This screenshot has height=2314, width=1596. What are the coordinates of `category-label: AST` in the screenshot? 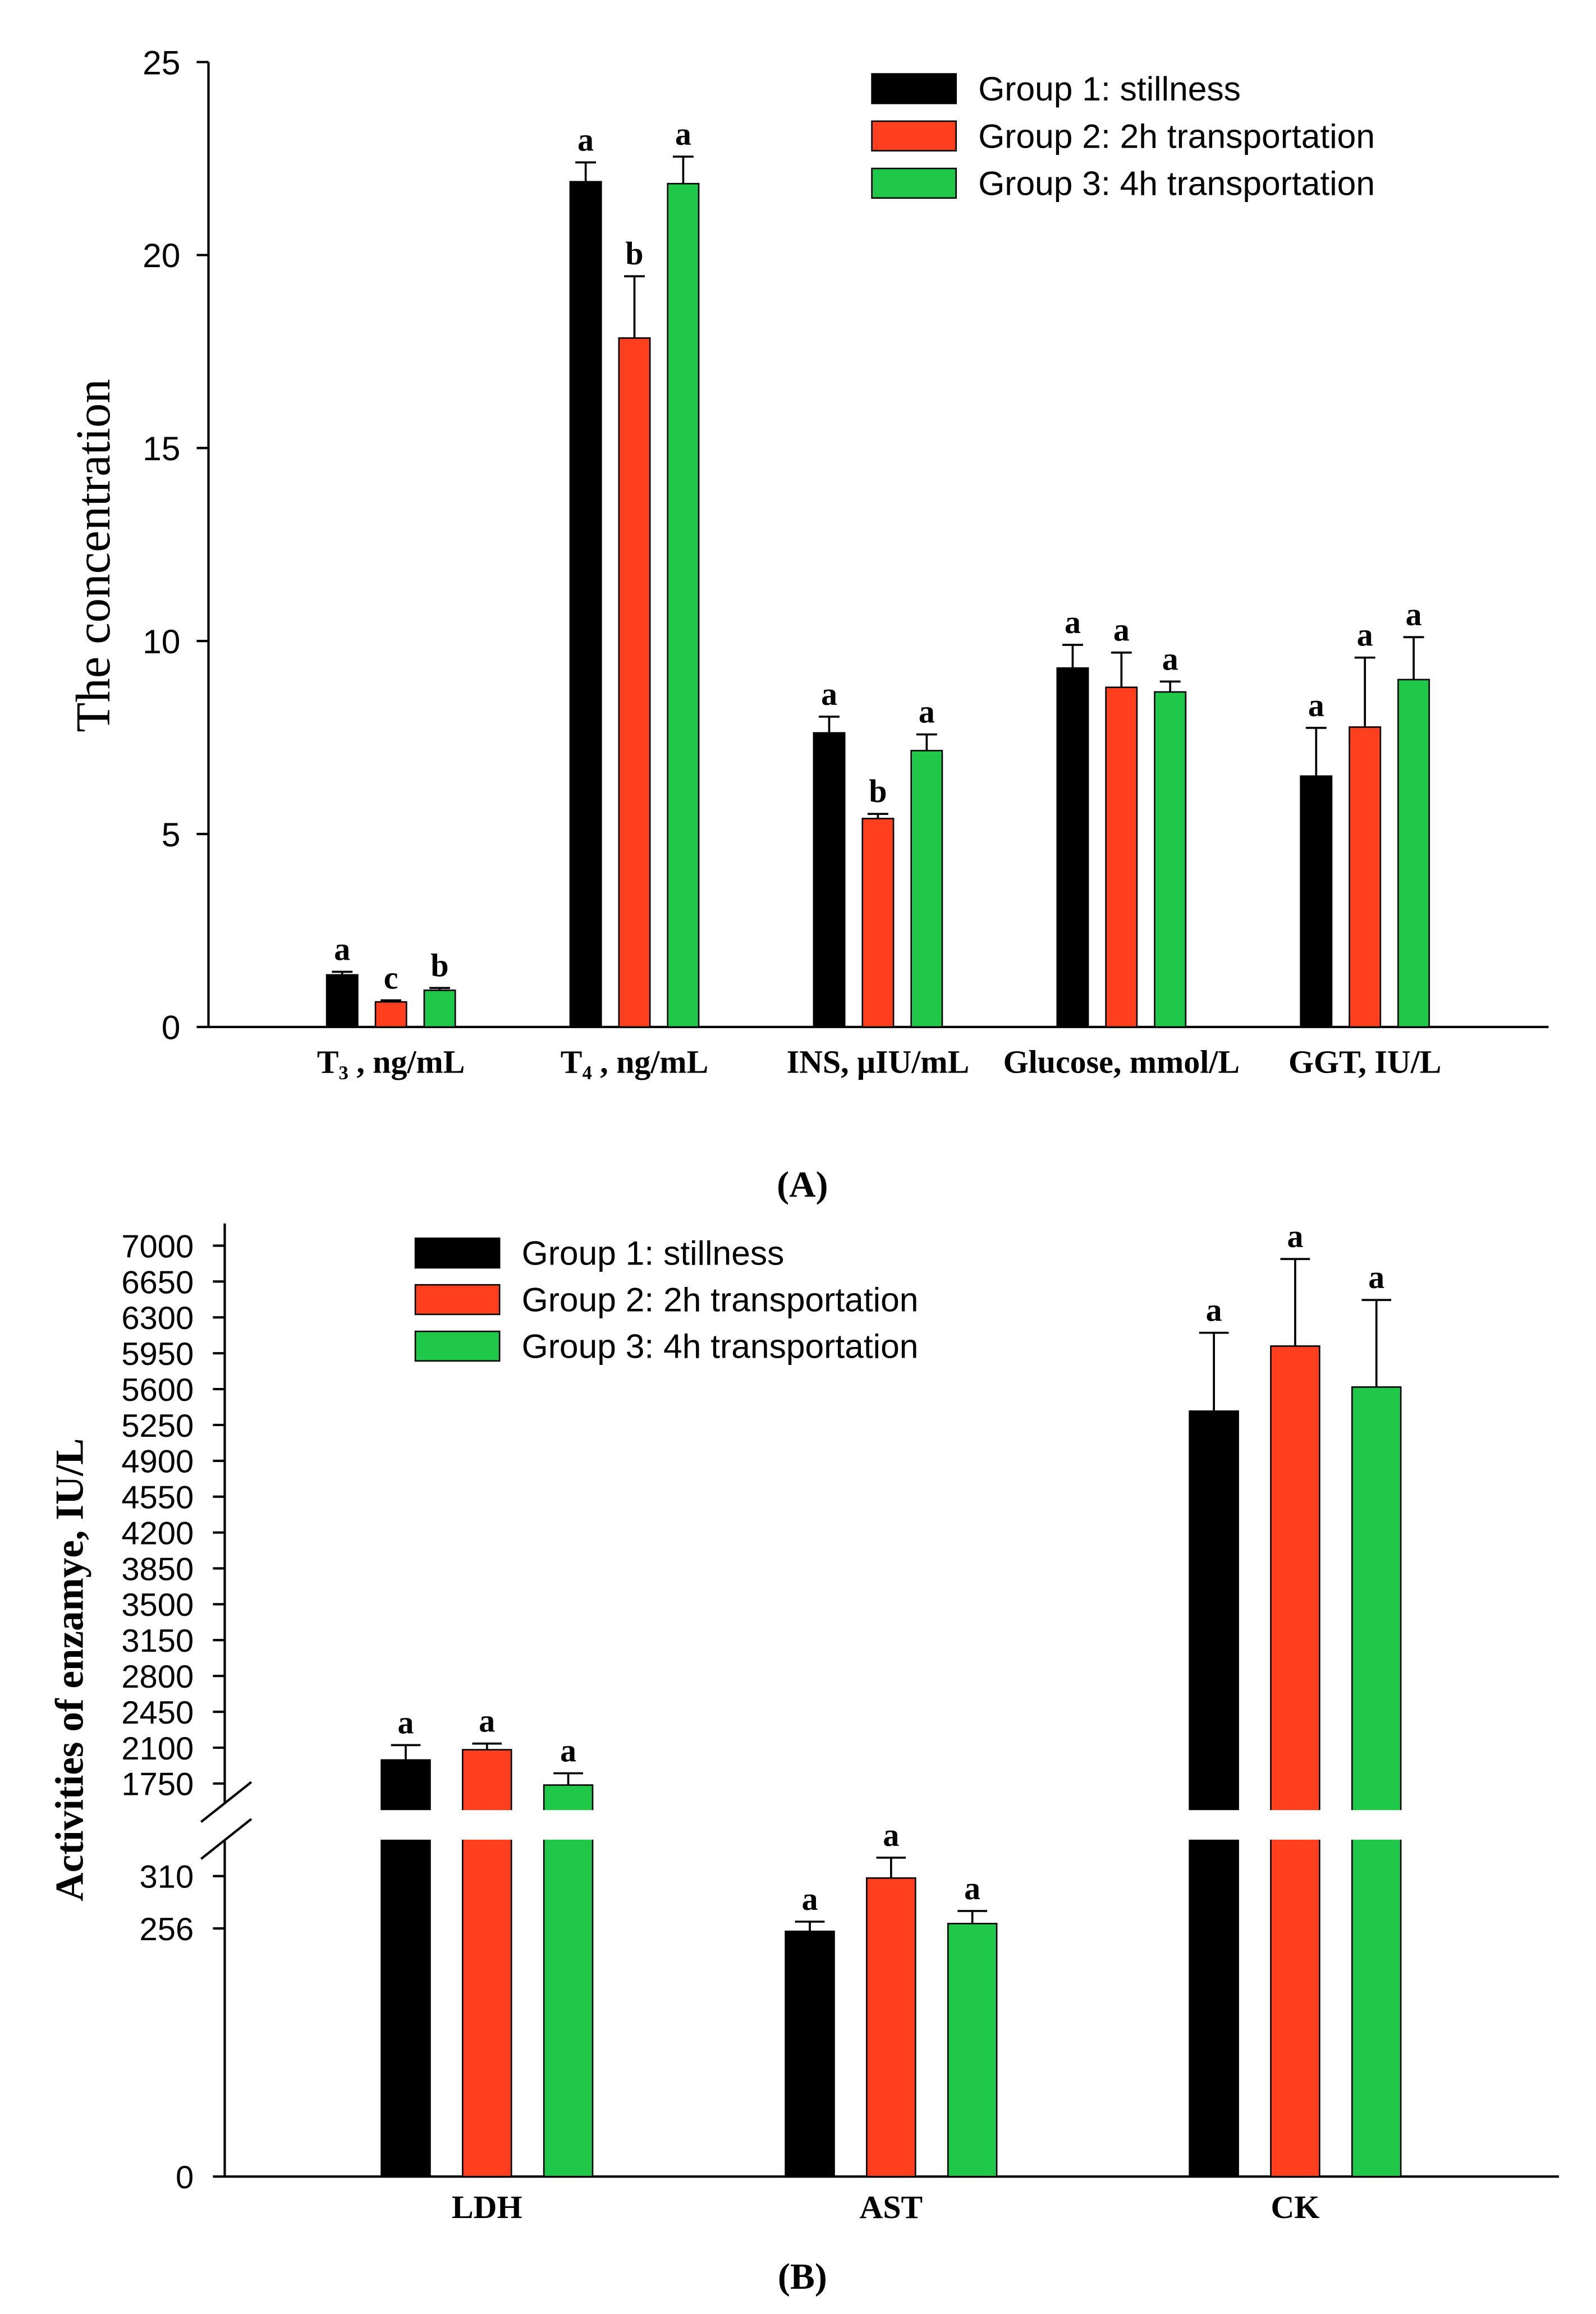 It's located at (891, 2207).